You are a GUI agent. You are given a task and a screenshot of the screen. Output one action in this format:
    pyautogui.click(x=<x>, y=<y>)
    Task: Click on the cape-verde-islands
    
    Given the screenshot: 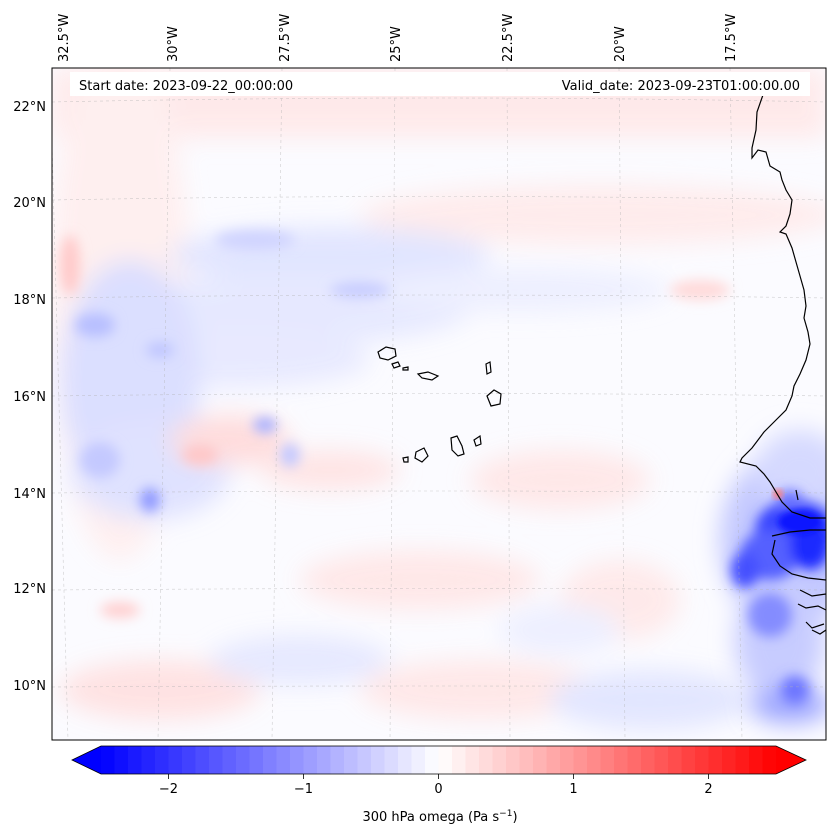 What is the action you would take?
    pyautogui.click(x=439, y=404)
    